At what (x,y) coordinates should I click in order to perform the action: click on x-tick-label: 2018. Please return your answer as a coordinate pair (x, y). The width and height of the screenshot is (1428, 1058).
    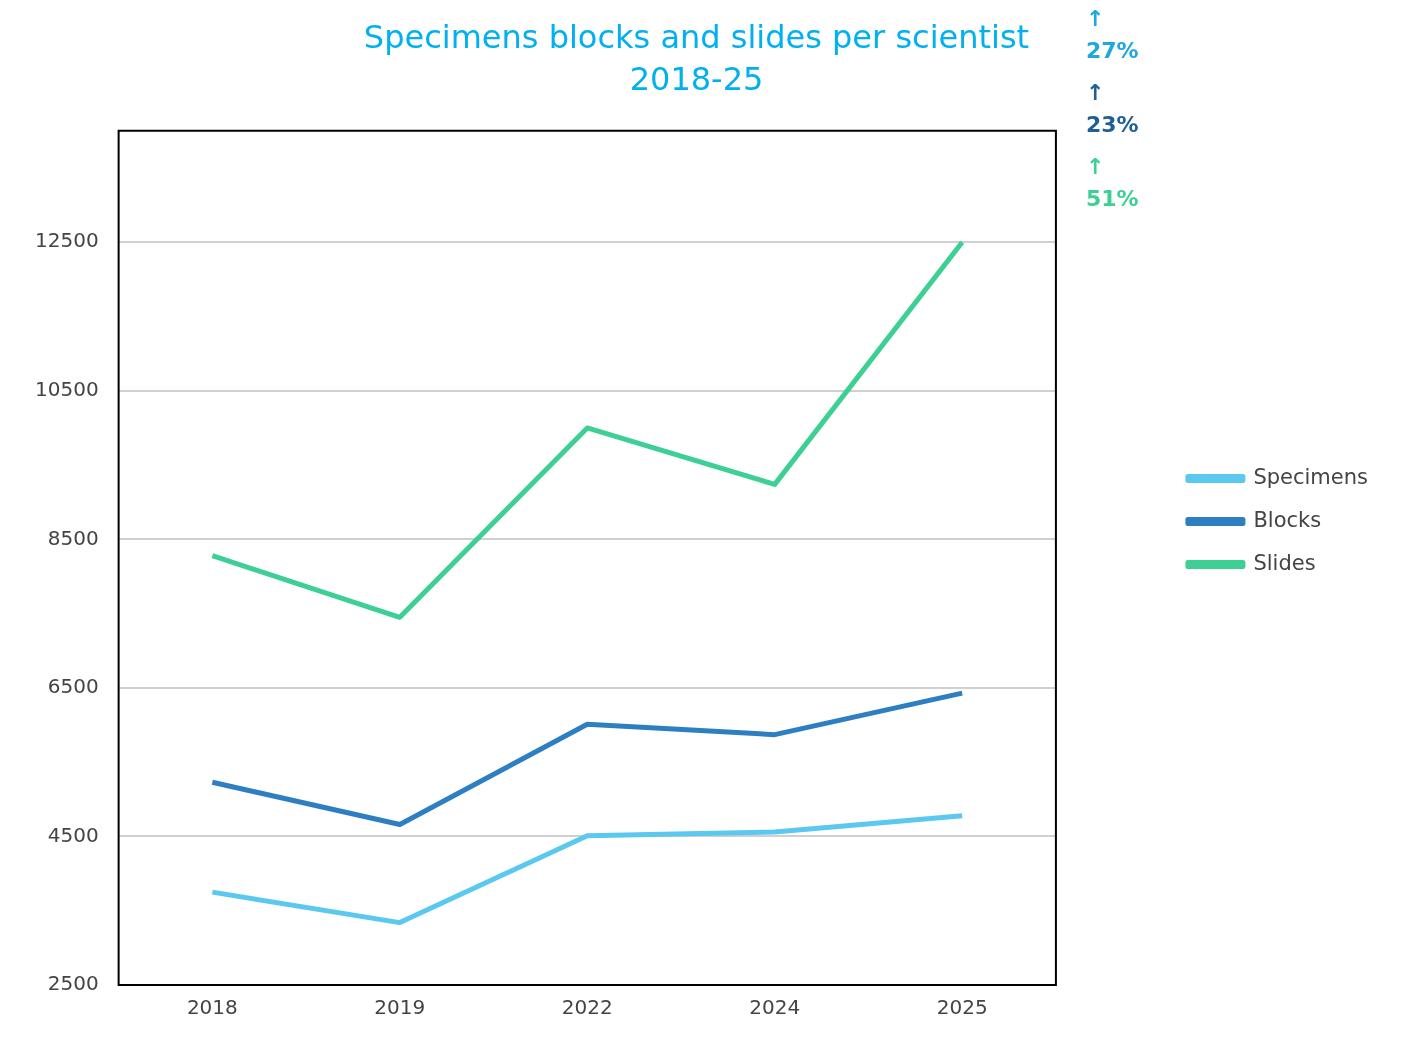
    Looking at the image, I should click on (212, 1007).